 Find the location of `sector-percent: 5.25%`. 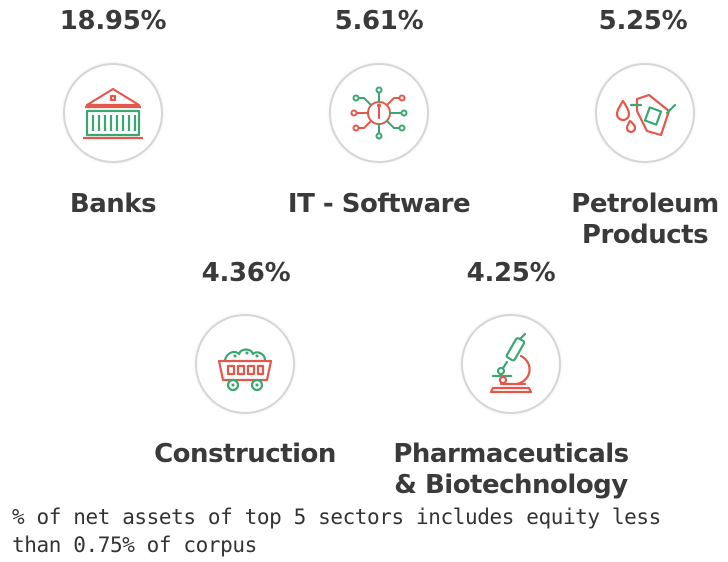

sector-percent: 5.25% is located at coordinates (643, 21).